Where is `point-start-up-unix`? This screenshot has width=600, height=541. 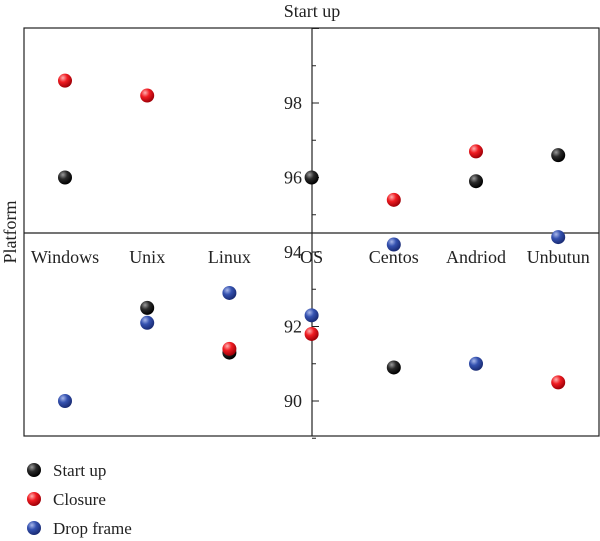 point-start-up-unix is located at coordinates (147, 307).